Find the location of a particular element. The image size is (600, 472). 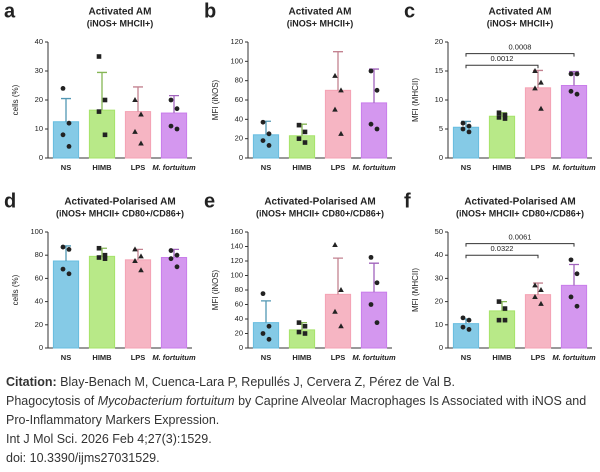

y-axis-label: MFI (MHCII) is located at coordinates (415, 290).